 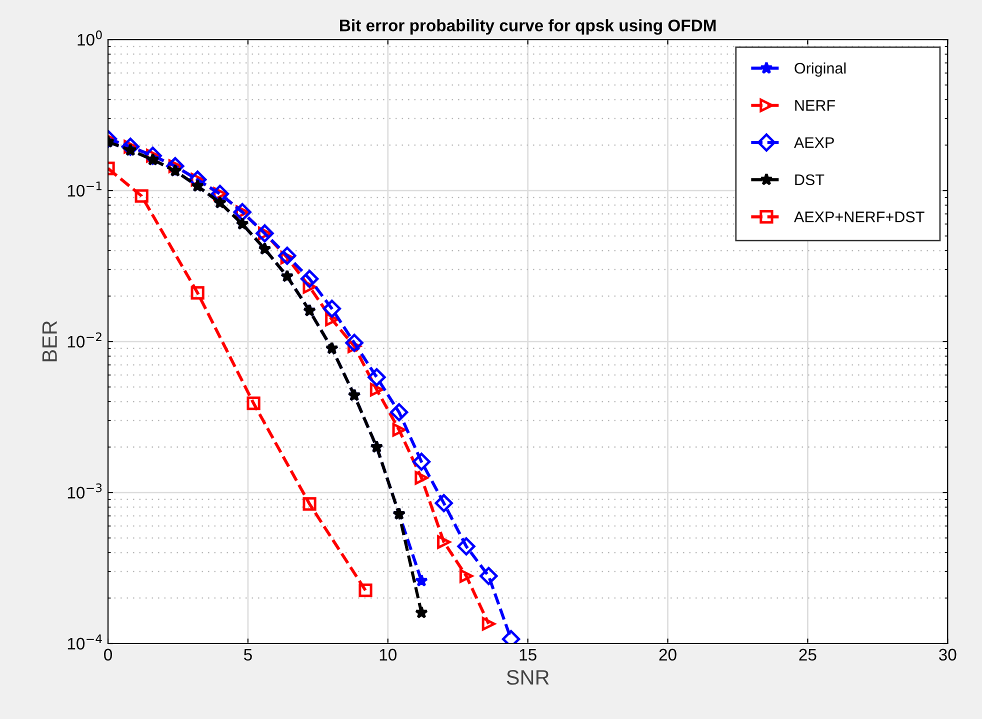 I want to click on x-tick-label: 5, so click(x=248, y=654).